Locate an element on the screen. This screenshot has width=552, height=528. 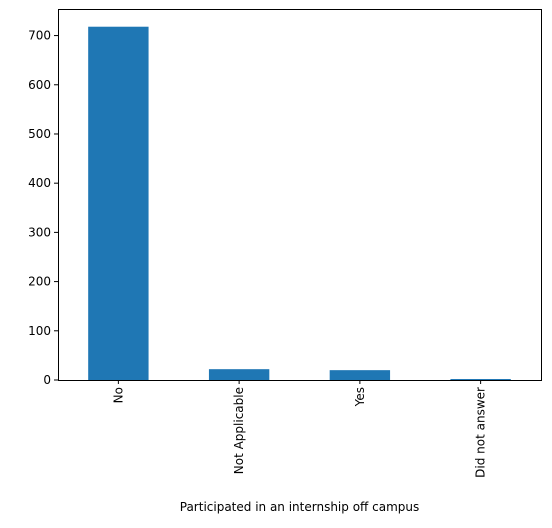
y-axis: 0 100 200 300 400 500 600 700 is located at coordinates (43, 208).